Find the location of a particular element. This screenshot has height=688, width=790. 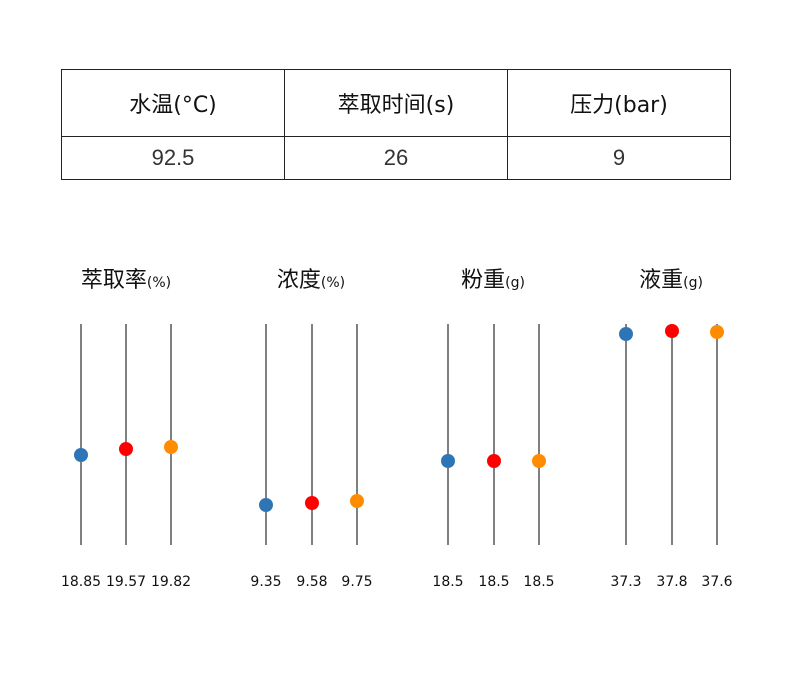

metric-title-dose: 粉重(g) is located at coordinates (493, 278).